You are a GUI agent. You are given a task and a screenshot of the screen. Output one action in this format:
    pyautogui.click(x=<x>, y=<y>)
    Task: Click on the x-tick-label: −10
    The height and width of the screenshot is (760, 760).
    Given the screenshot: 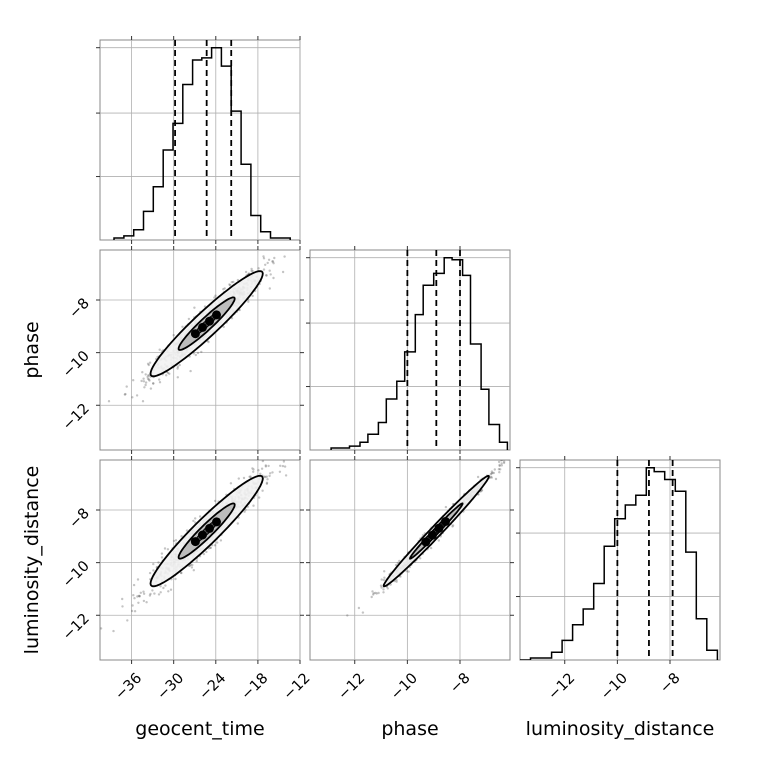 What is the action you would take?
    pyautogui.click(x=404, y=686)
    